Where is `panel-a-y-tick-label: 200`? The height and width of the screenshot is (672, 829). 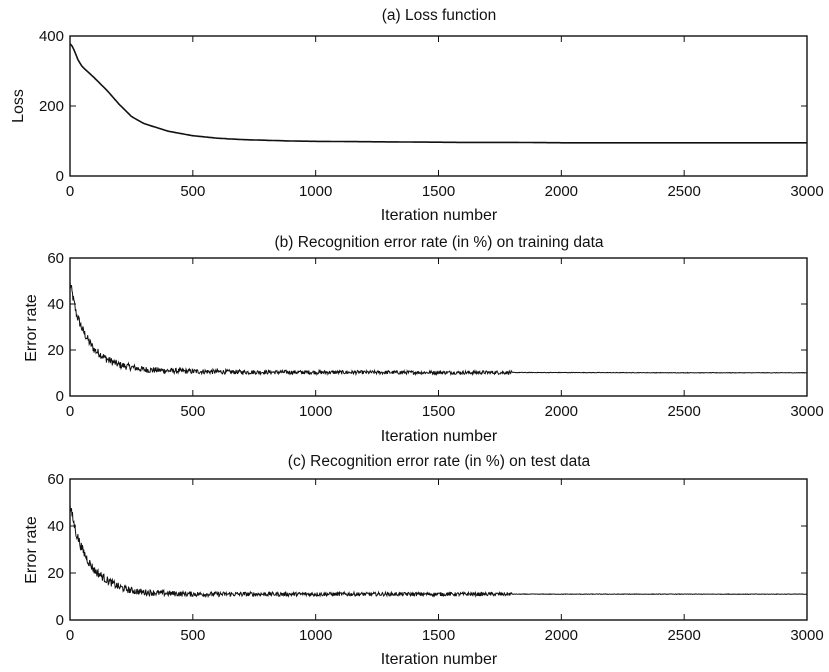
panel-a-y-tick-label: 200 is located at coordinates (51, 106).